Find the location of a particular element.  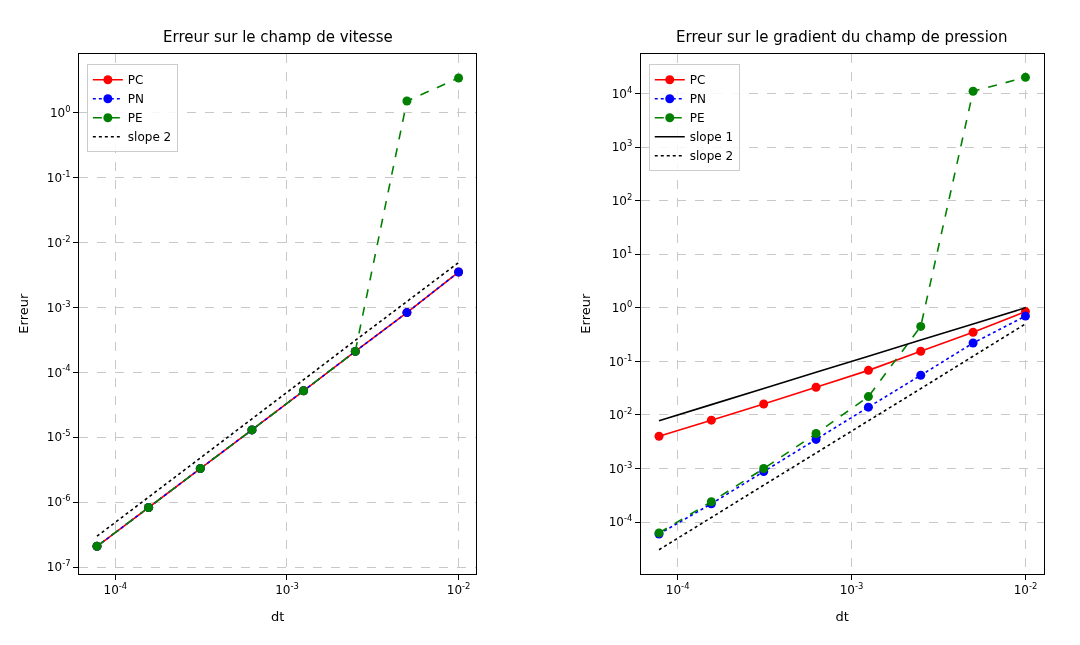

y-tick-label: 10$^{1}$ is located at coordinates (622, 253).